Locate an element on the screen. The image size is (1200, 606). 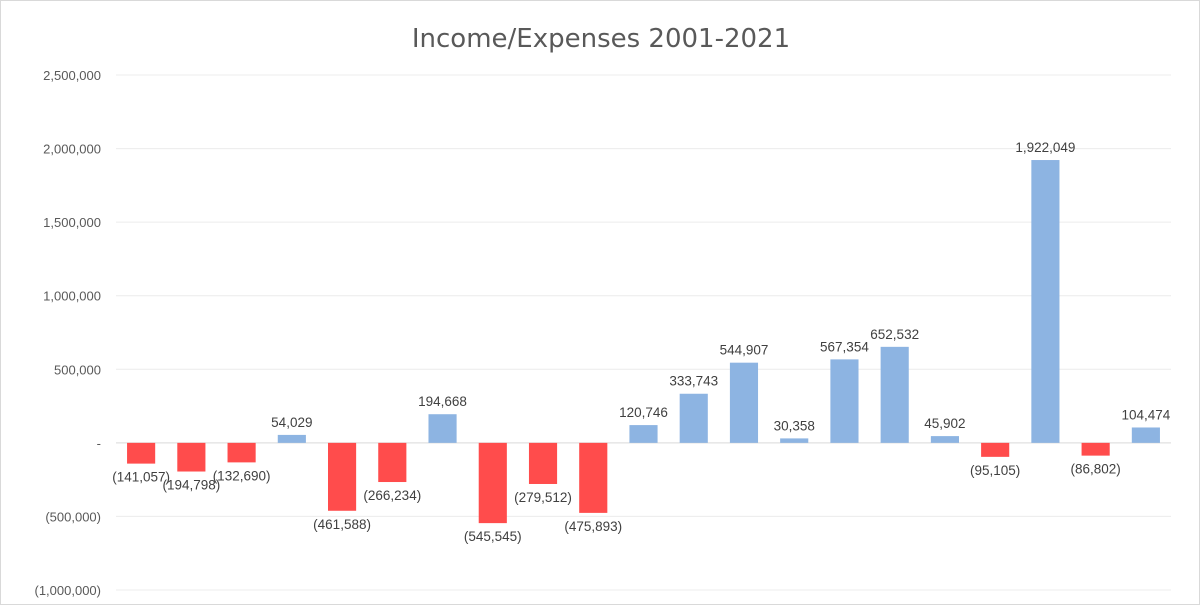
data-label: 30,358 is located at coordinates (794, 425).